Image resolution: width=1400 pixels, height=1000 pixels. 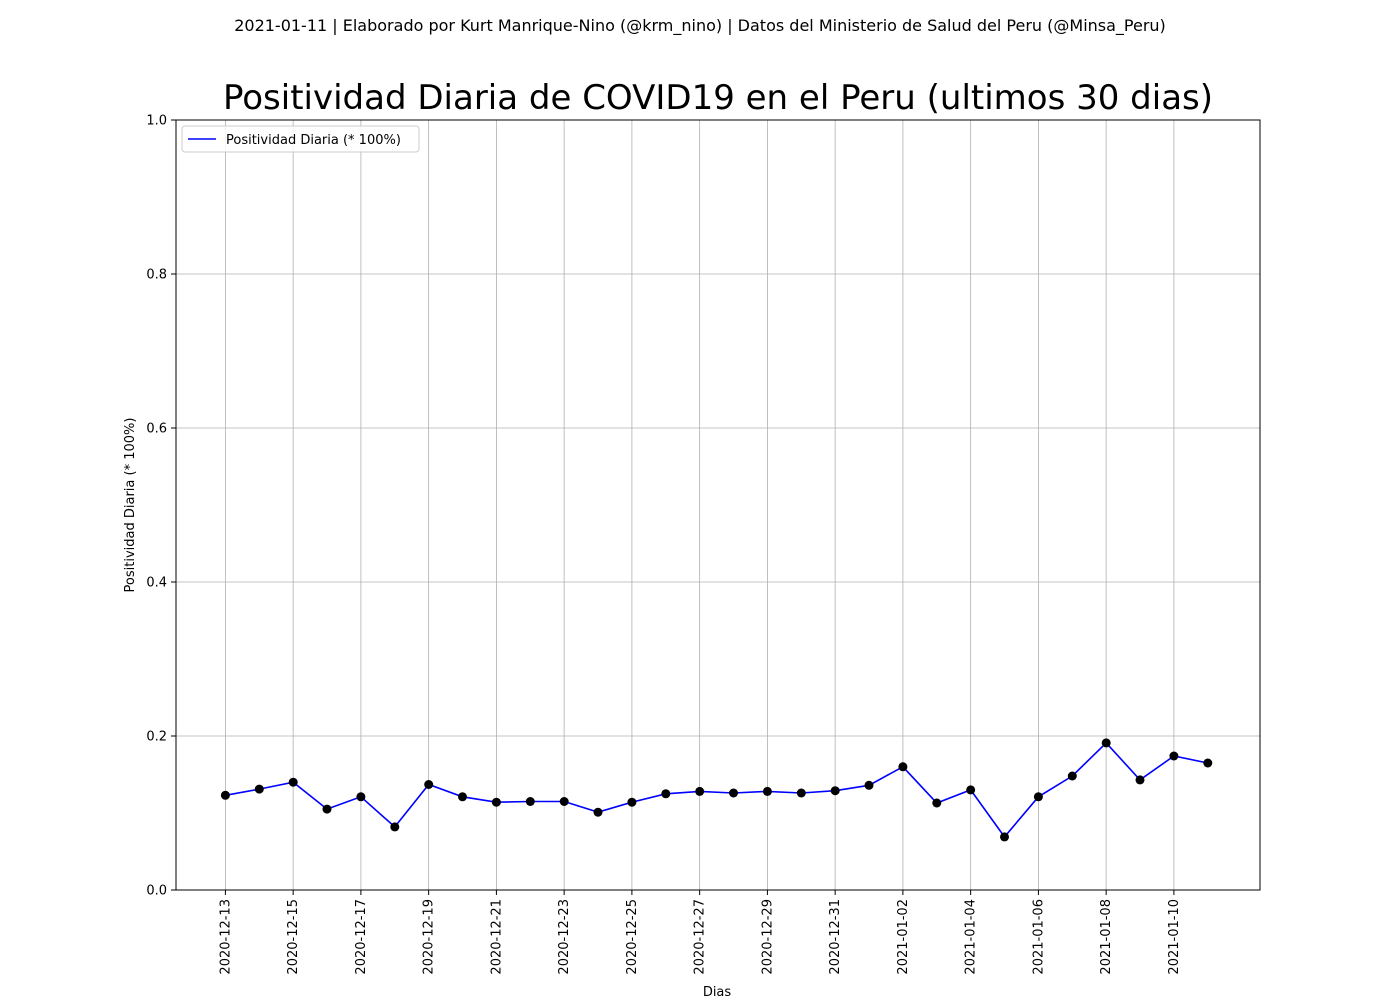 I want to click on y-tick-label: 0.8, so click(x=156, y=275).